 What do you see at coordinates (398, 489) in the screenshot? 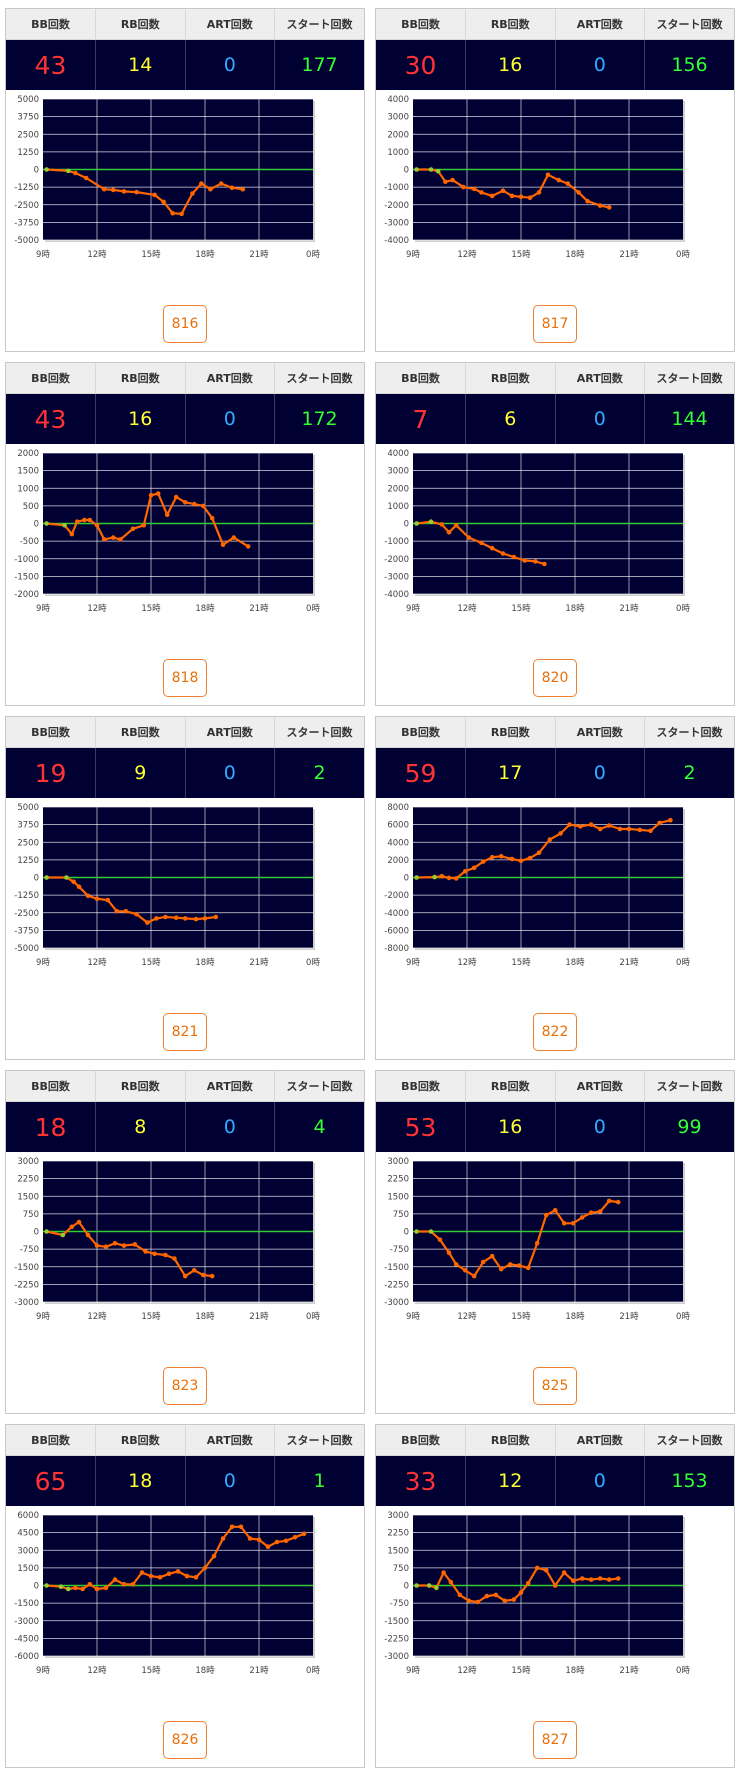
I see `y-tick-label: 2000` at bounding box center [398, 489].